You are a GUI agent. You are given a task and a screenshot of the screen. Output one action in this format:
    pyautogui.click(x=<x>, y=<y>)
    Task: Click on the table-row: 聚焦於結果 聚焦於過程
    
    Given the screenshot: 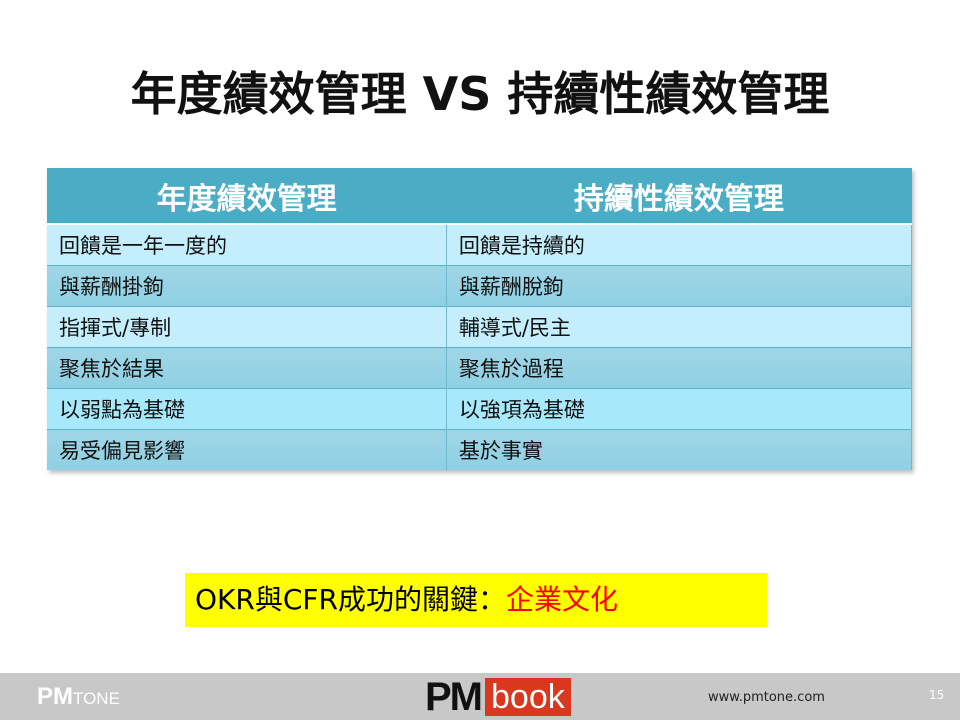 What is the action you would take?
    pyautogui.click(x=480, y=368)
    